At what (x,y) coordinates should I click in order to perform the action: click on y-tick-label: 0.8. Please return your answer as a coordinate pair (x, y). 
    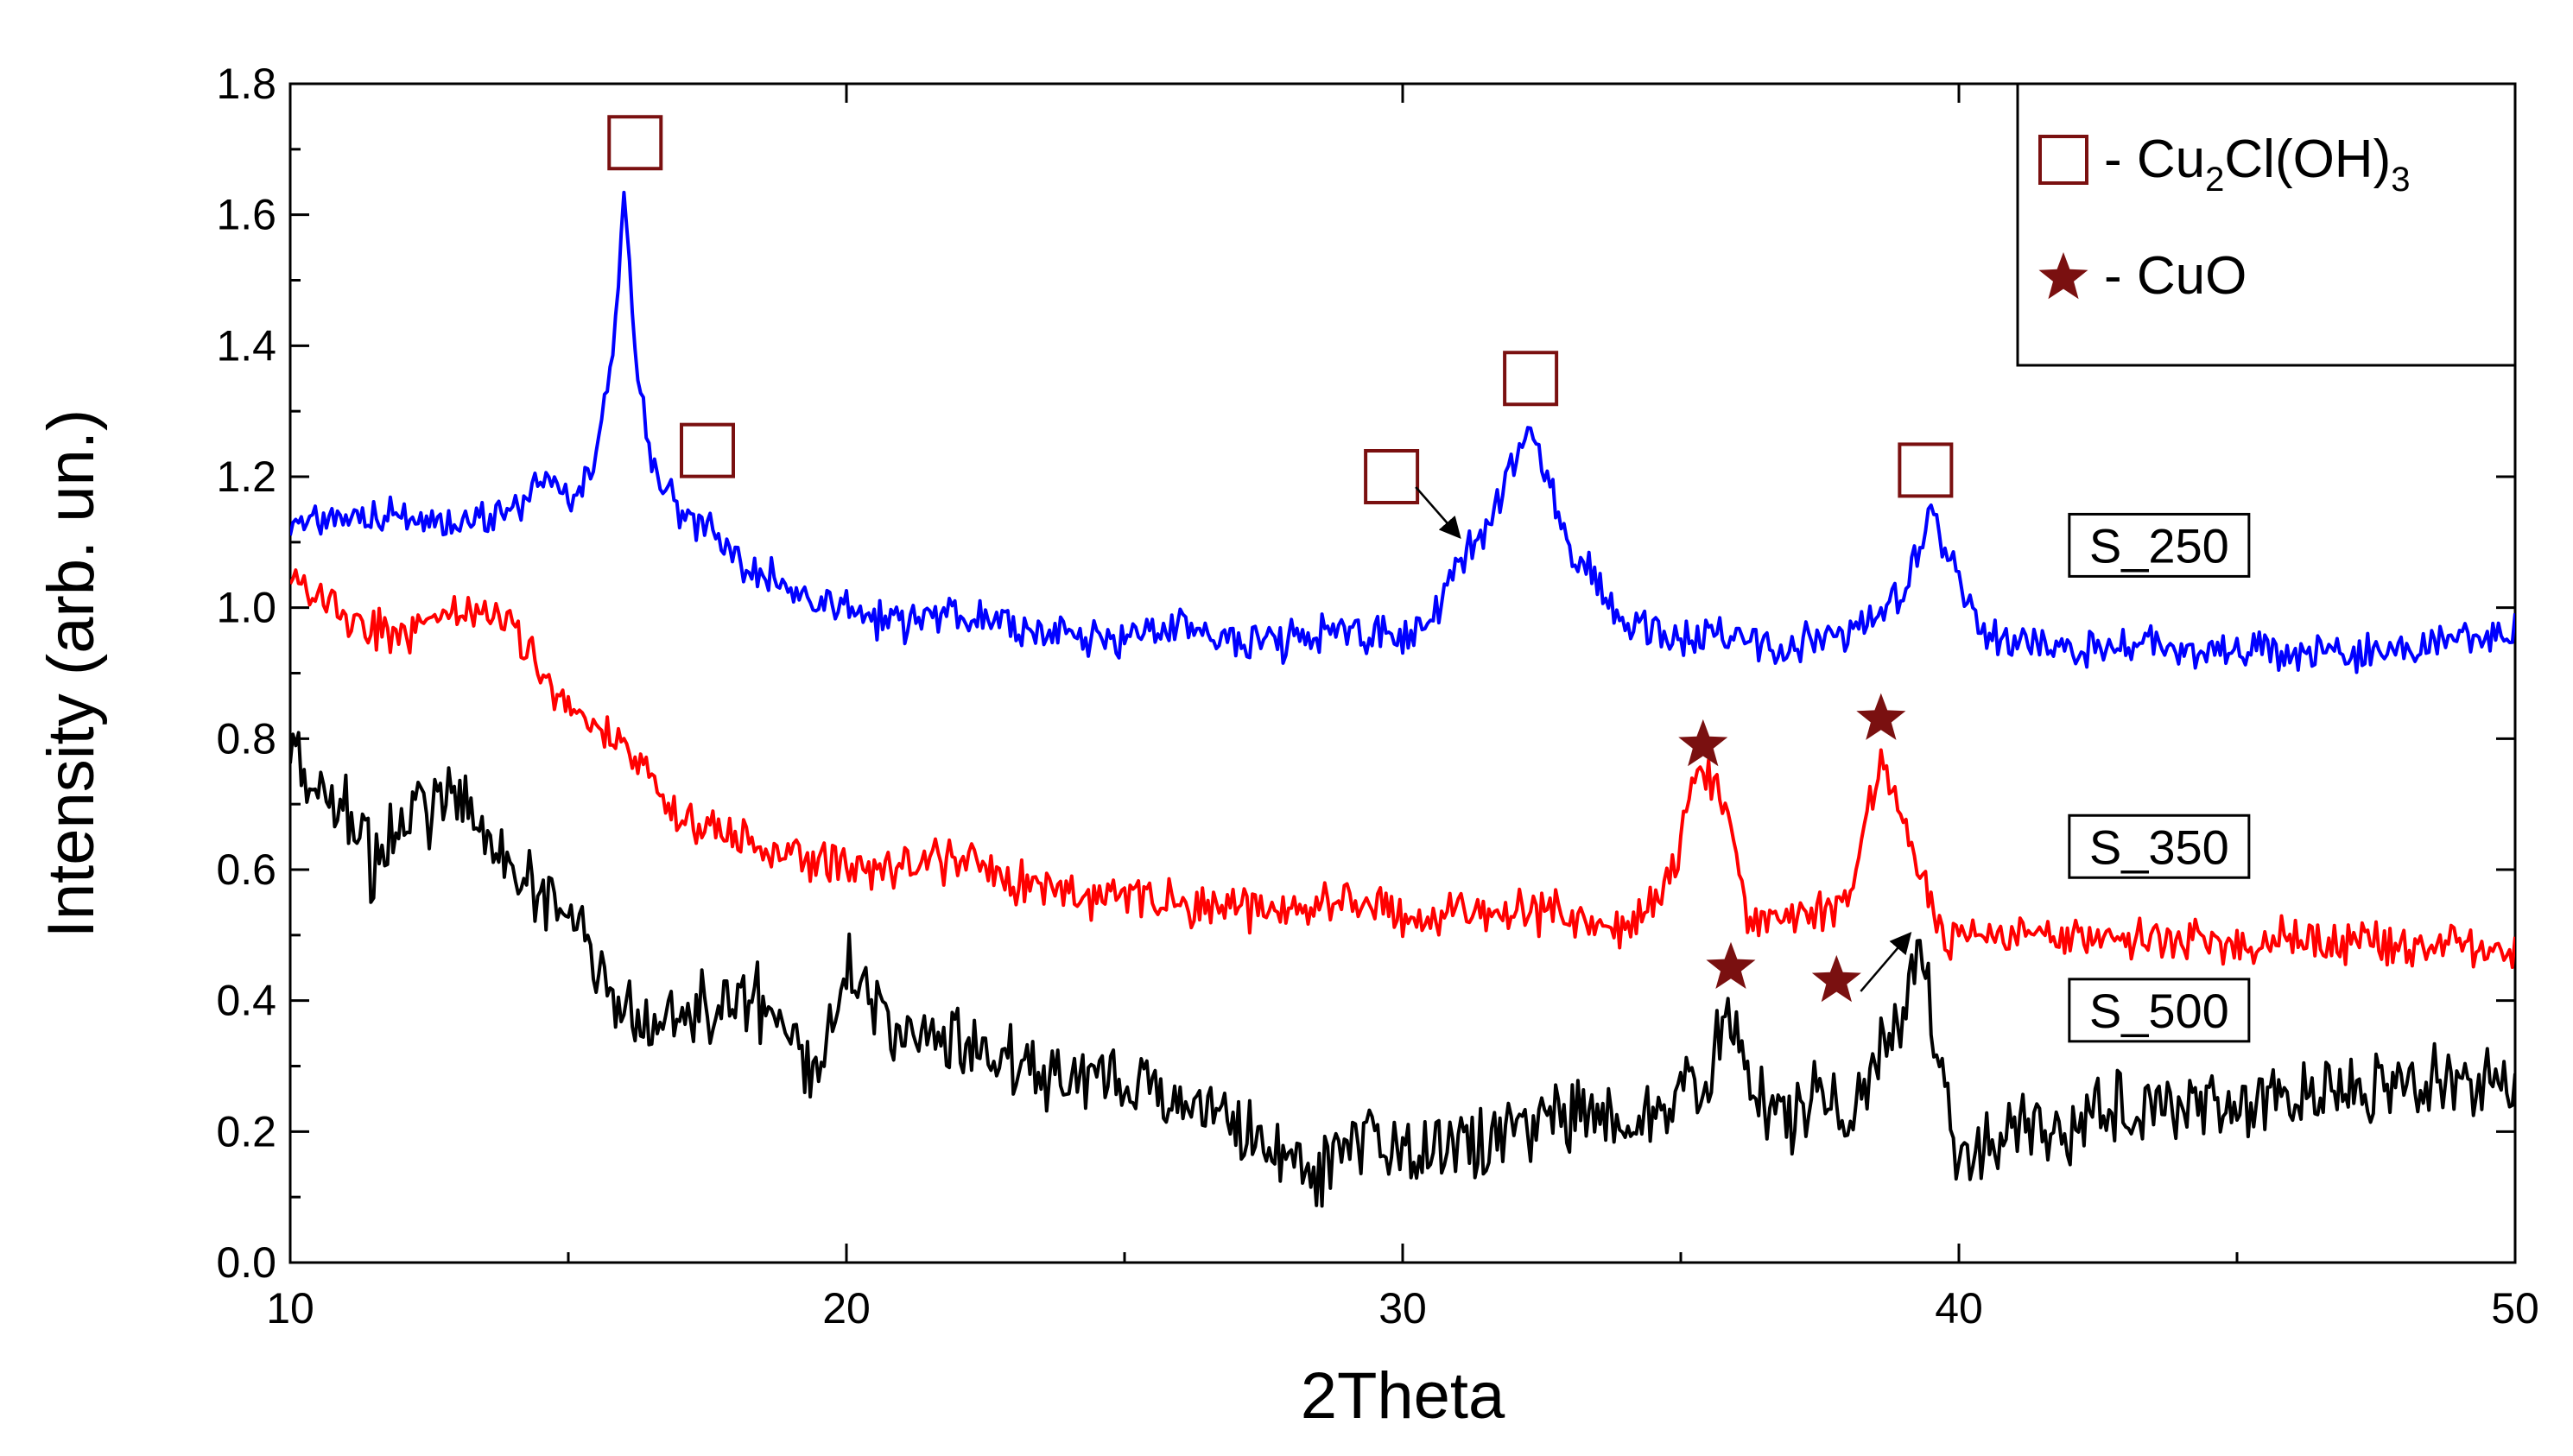
    Looking at the image, I should click on (246, 739).